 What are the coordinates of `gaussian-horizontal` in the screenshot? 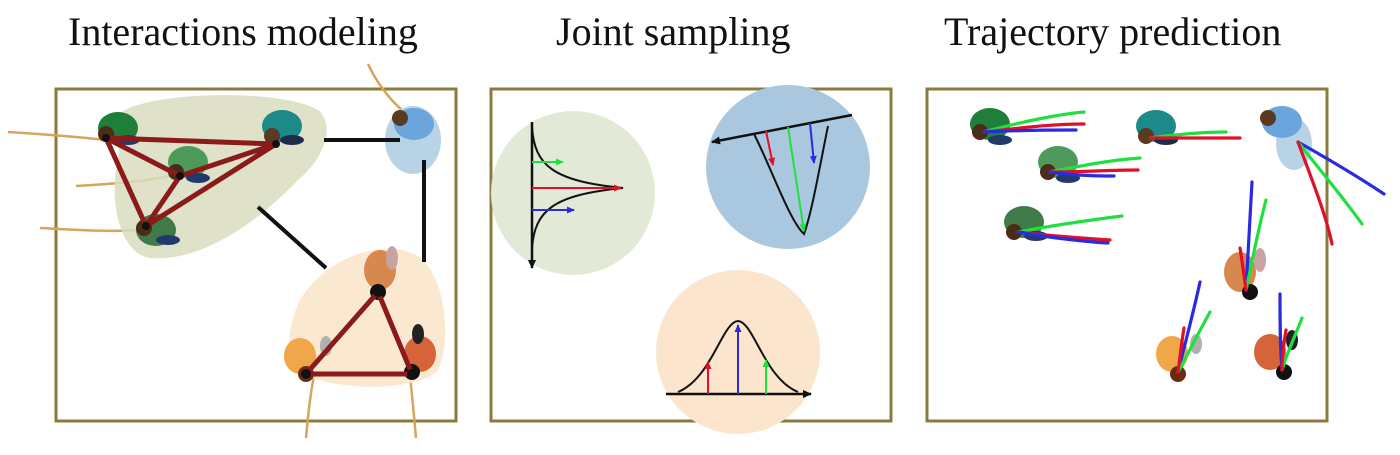 It's located at (739, 358).